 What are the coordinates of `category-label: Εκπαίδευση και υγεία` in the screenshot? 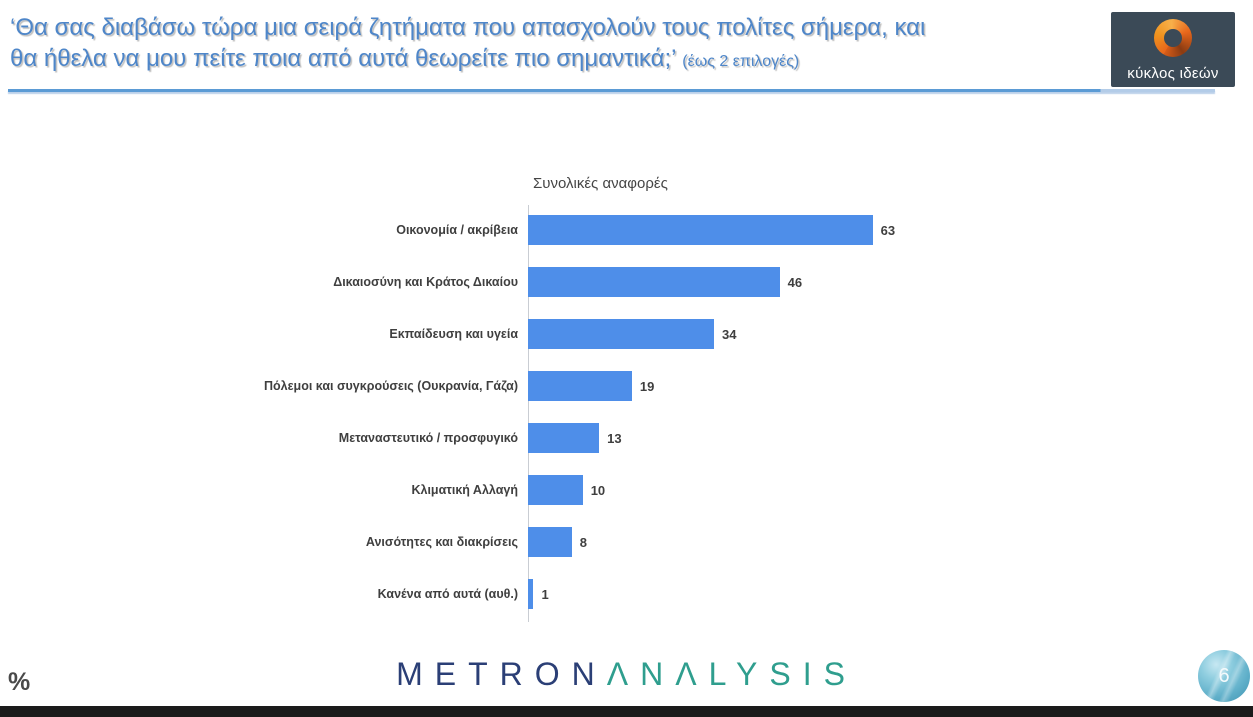 It's located at (453, 334).